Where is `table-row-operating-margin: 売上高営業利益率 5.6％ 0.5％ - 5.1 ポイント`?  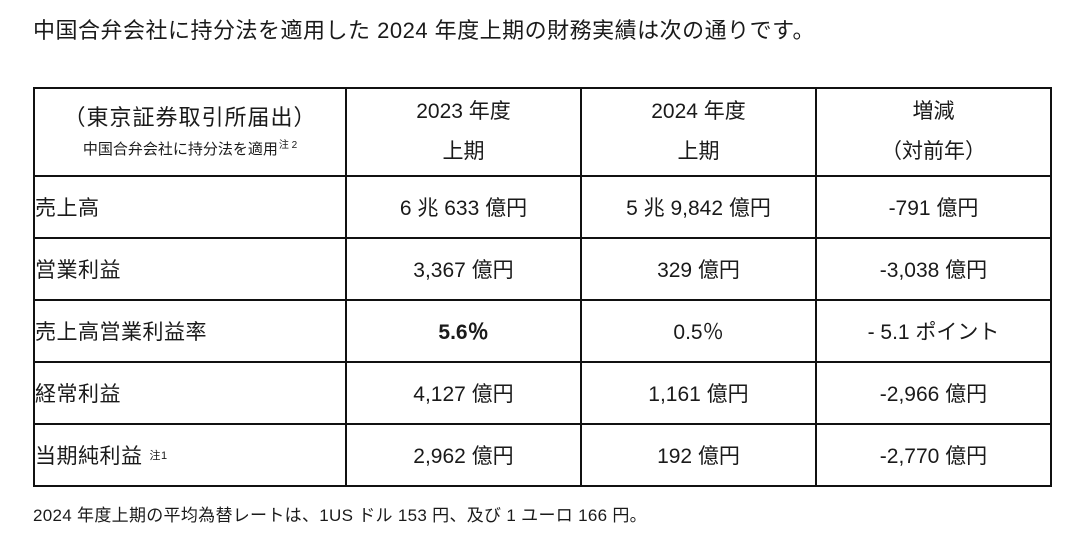 table-row-operating-margin: 売上高営業利益率 5.6％ 0.5％ - 5.1 ポイント is located at coordinates (542, 331).